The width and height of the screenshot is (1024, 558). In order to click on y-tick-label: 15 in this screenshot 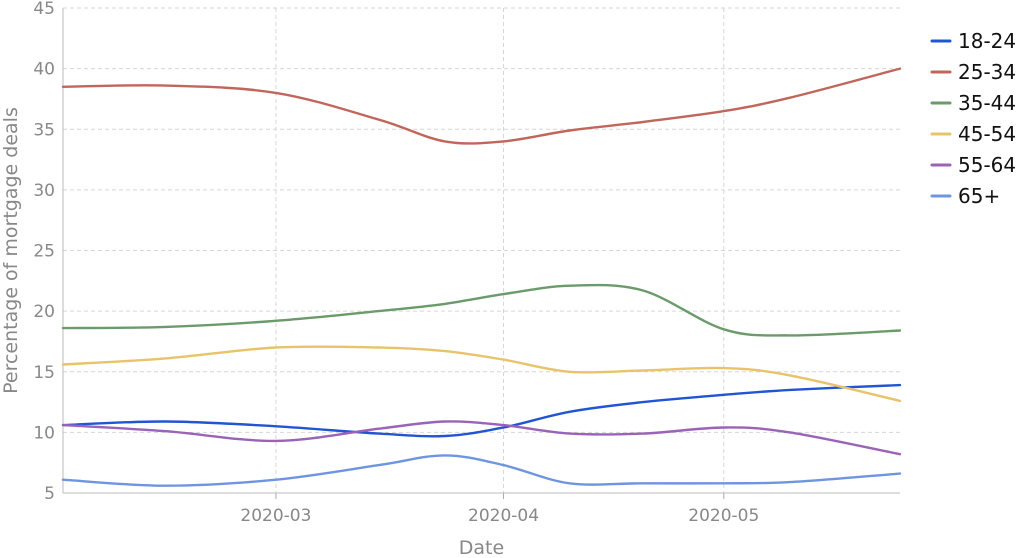, I will do `click(44, 373)`.